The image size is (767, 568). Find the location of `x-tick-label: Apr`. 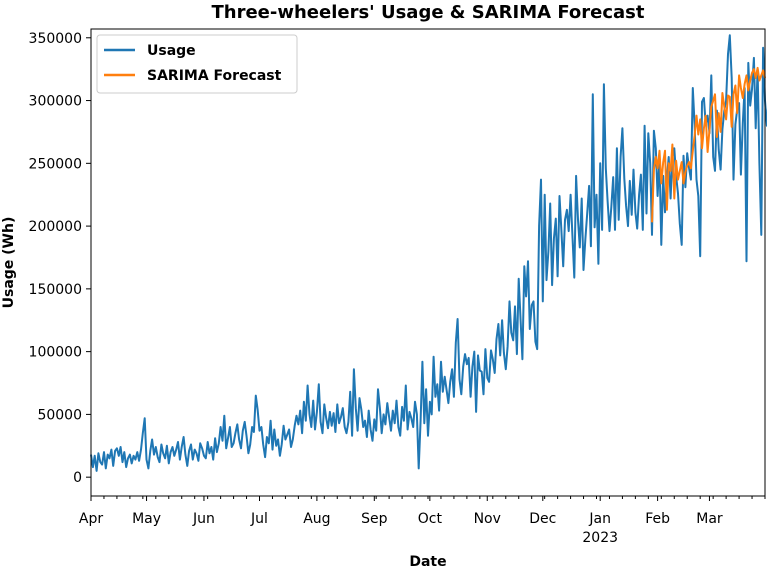

x-tick-label: Apr is located at coordinates (91, 519).